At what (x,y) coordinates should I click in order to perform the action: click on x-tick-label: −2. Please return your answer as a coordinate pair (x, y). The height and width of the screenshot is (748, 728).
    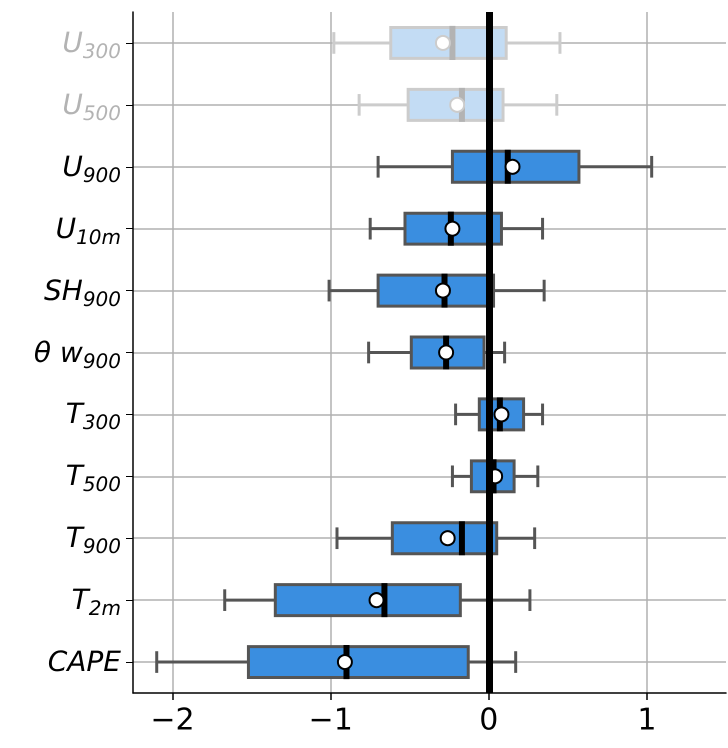
    Looking at the image, I should click on (172, 720).